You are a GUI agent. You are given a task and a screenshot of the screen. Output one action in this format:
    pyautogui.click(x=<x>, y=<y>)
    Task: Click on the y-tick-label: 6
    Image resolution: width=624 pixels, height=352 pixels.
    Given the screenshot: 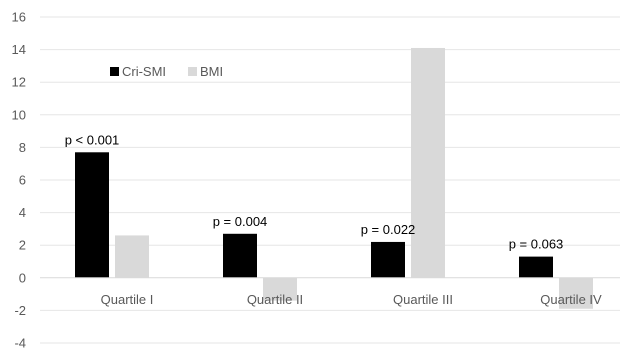 What is the action you would take?
    pyautogui.click(x=22, y=180)
    